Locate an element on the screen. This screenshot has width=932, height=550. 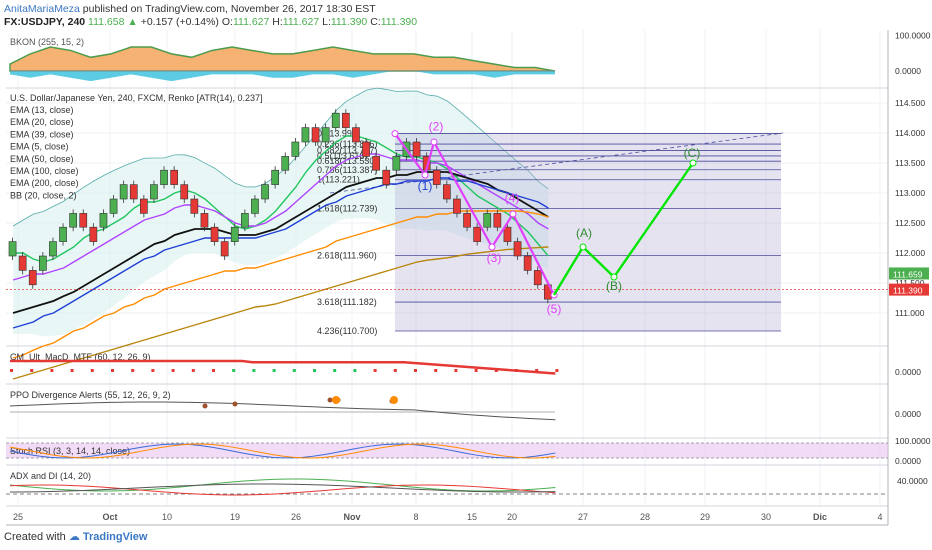
indicator-legend-item: BB (20, close, 2) is located at coordinates (43, 195).